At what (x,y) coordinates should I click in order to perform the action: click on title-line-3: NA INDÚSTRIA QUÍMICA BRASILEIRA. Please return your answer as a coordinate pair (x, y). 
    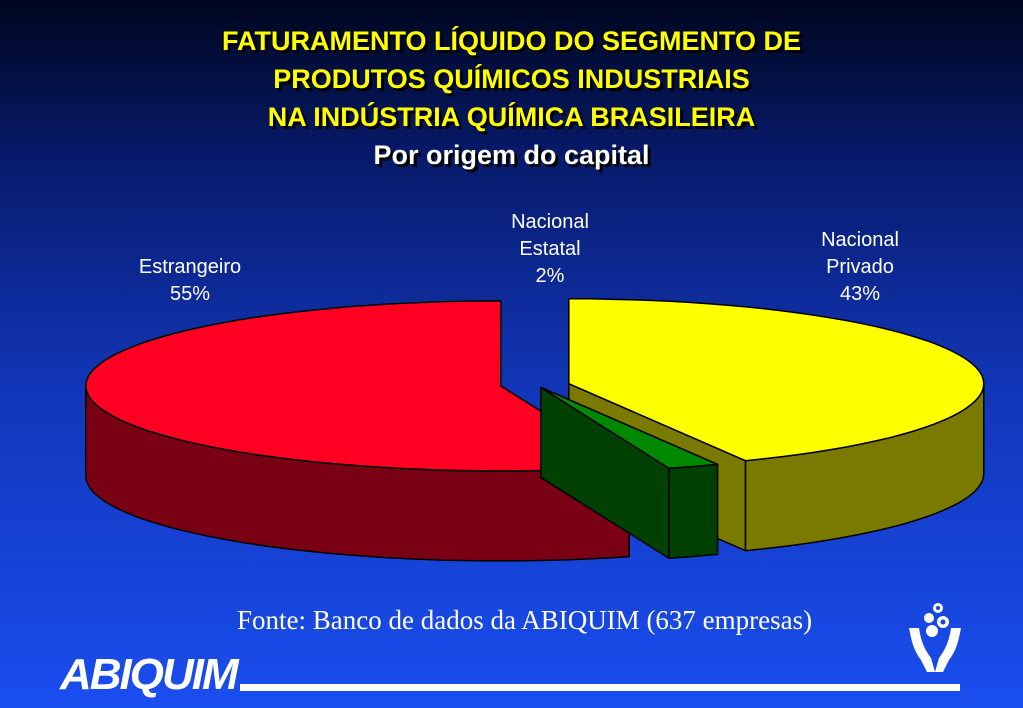
    Looking at the image, I should click on (511, 117).